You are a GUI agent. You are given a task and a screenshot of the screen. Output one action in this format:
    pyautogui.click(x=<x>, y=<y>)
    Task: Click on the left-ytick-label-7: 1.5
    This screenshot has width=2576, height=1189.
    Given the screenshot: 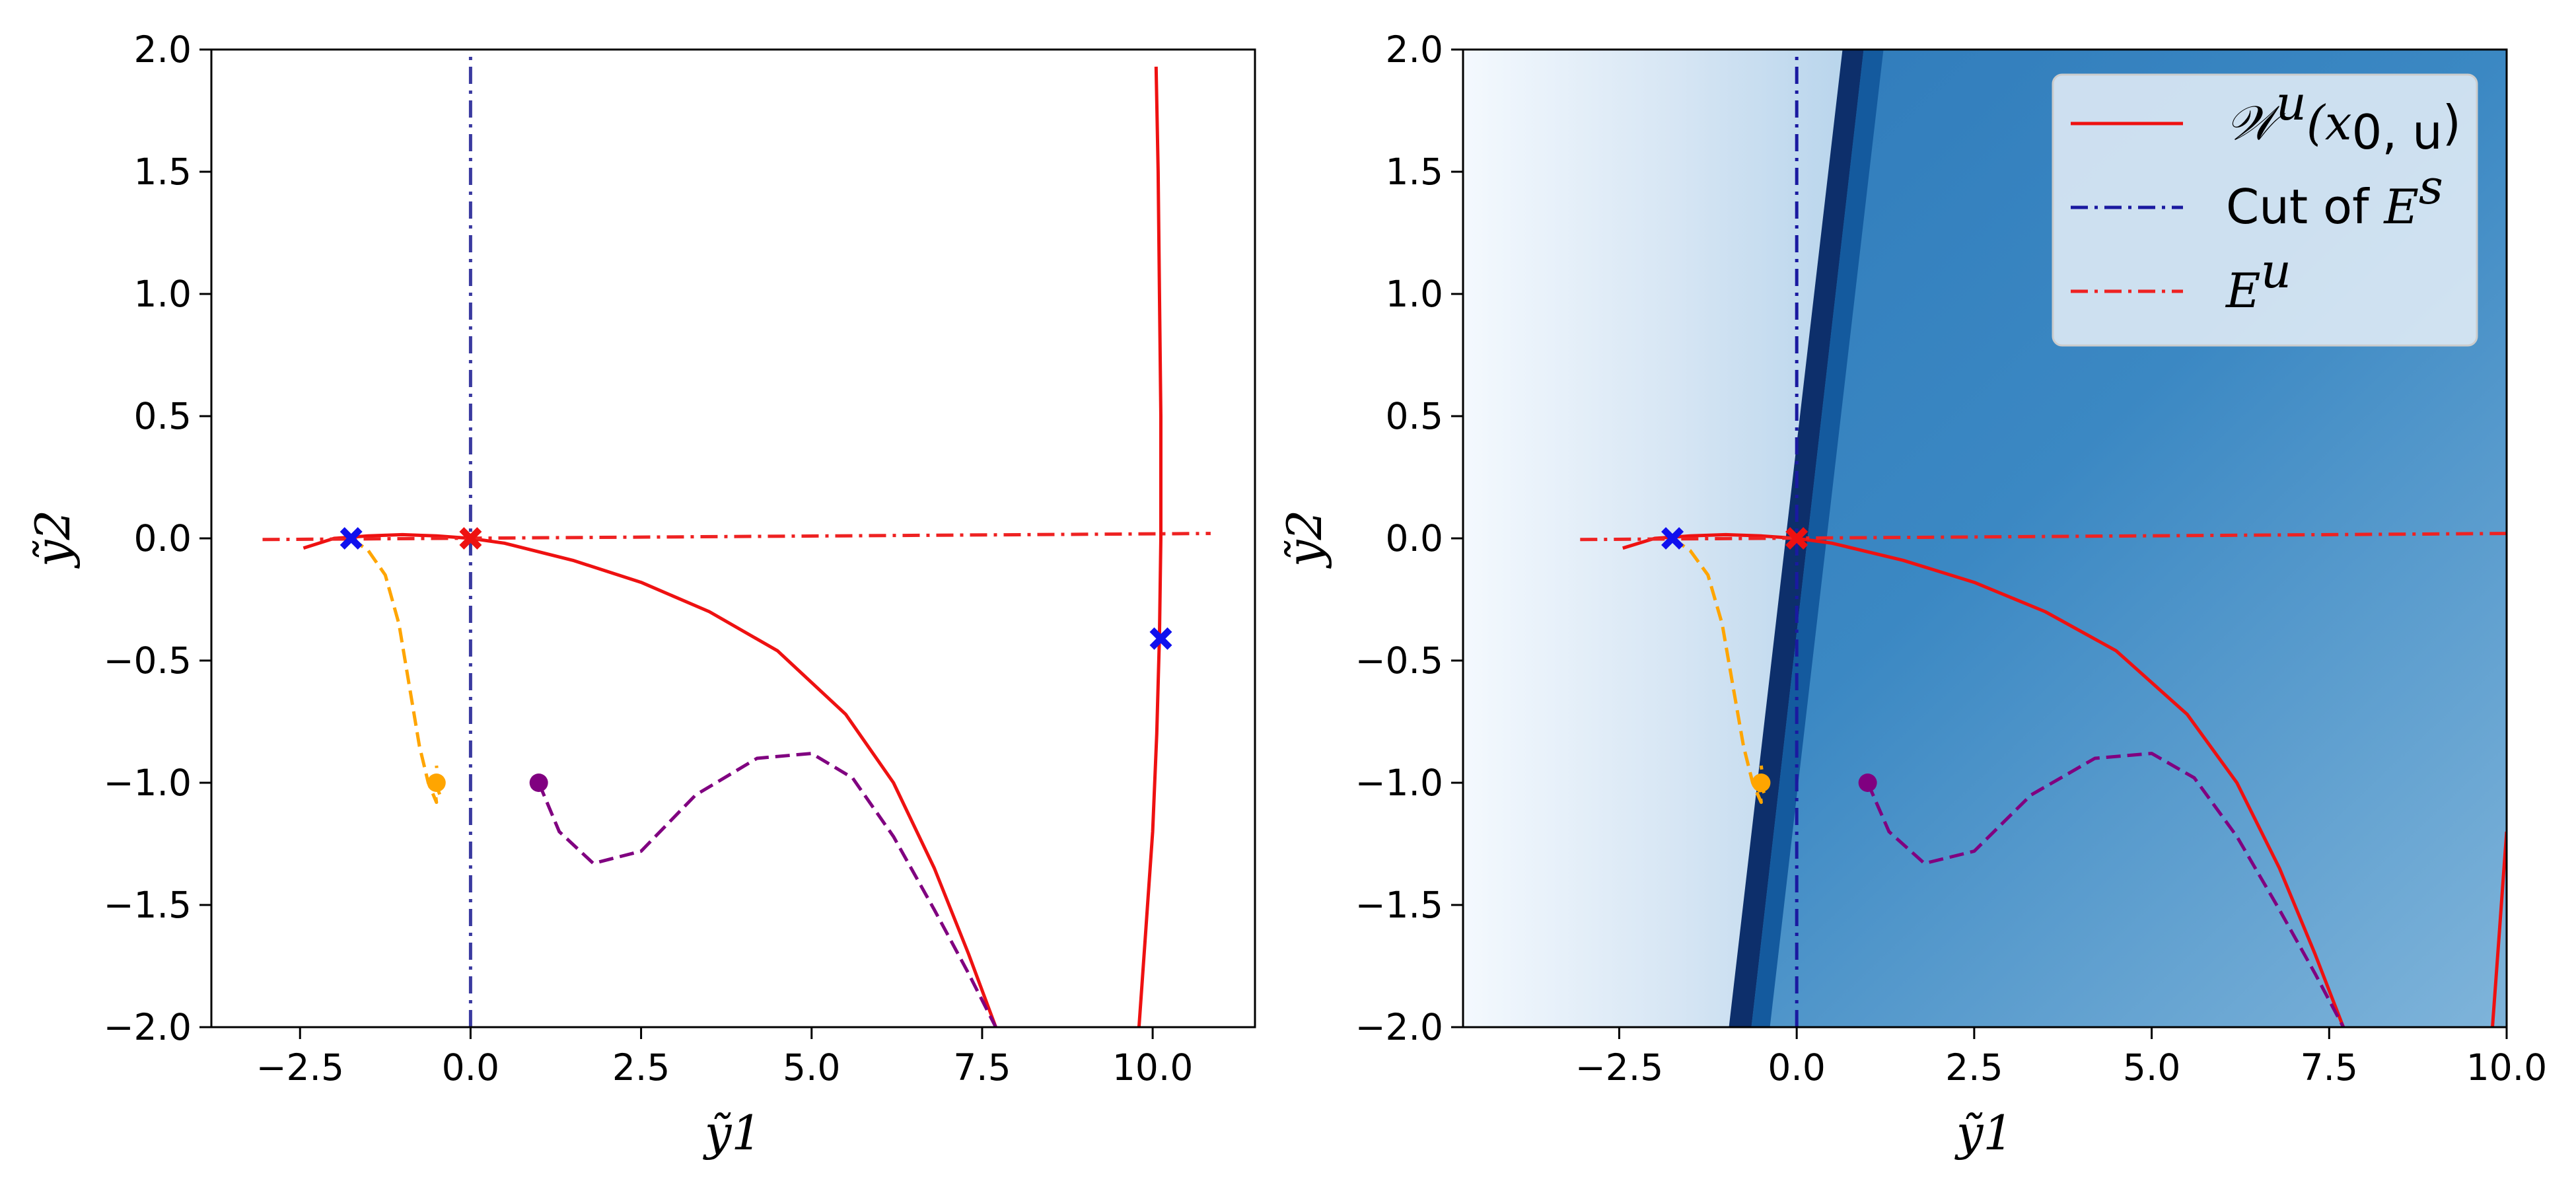 What is the action you would take?
    pyautogui.click(x=163, y=172)
    